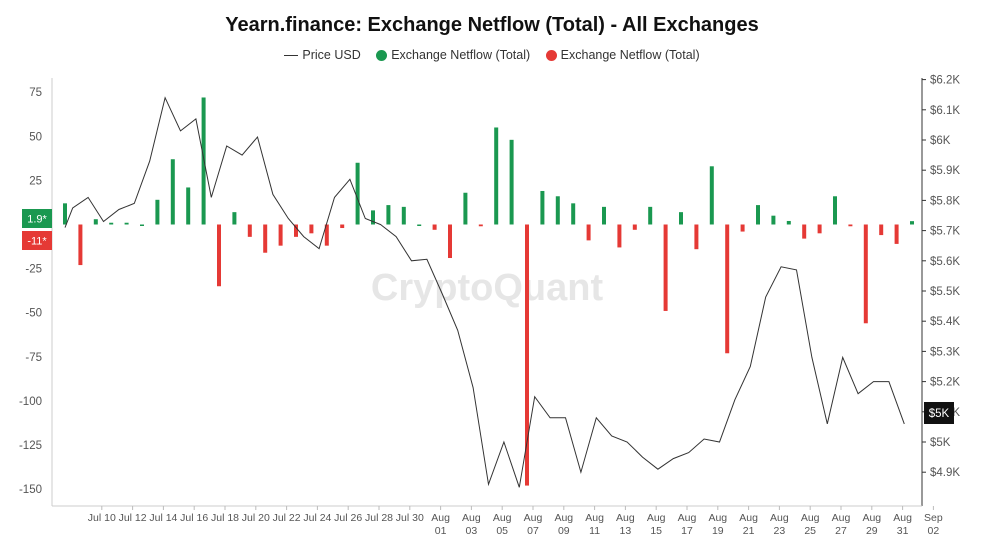 This screenshot has height=554, width=984. I want to click on y-right-tick-label: $5.3K, so click(945, 352).